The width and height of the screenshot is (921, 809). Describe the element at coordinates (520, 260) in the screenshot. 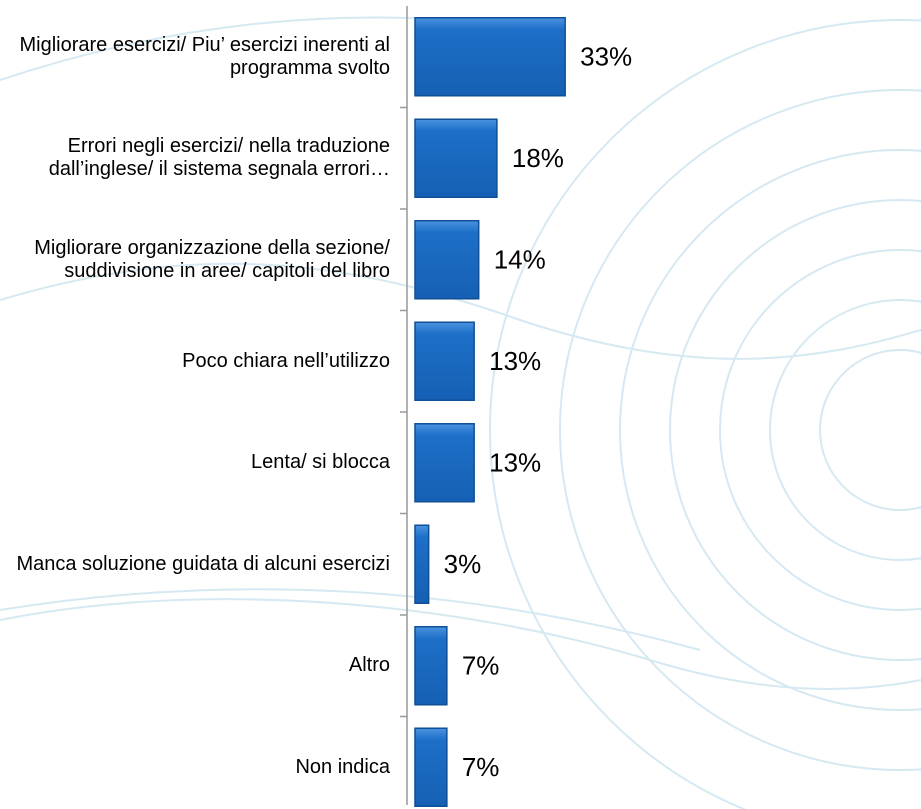

I see `value-label: 14%` at that location.